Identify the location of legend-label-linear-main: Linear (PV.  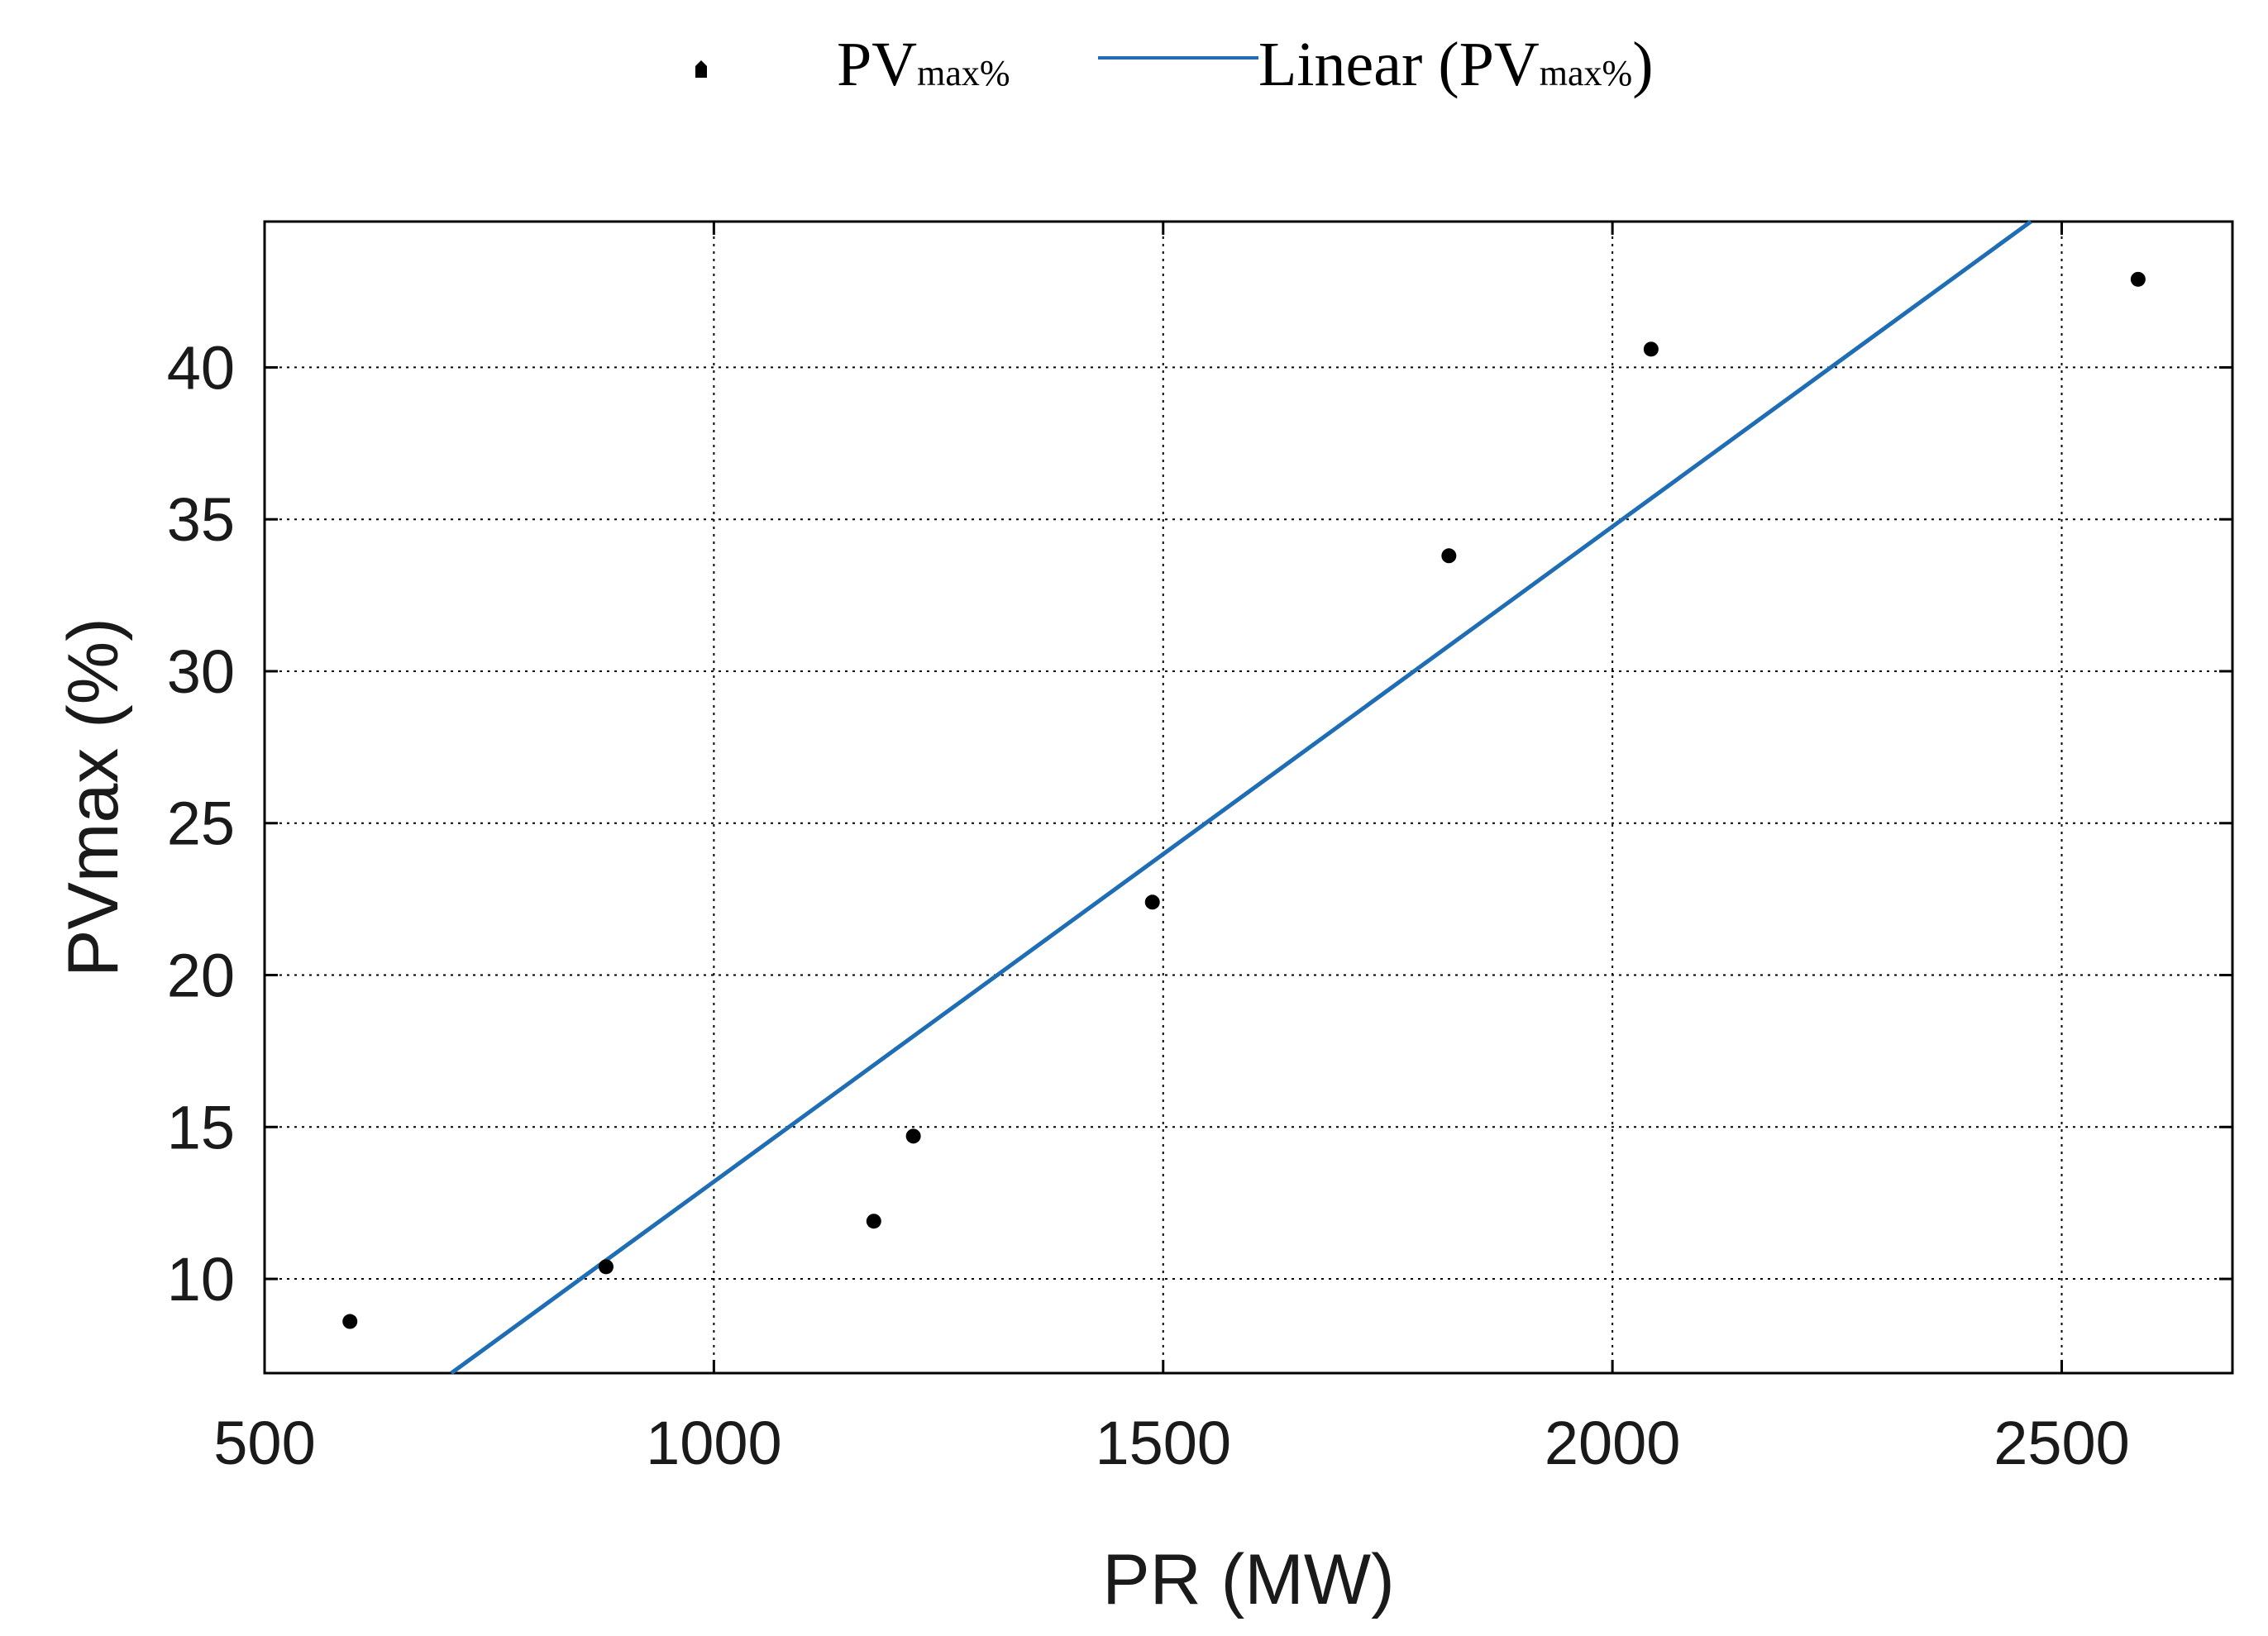
(1399, 64).